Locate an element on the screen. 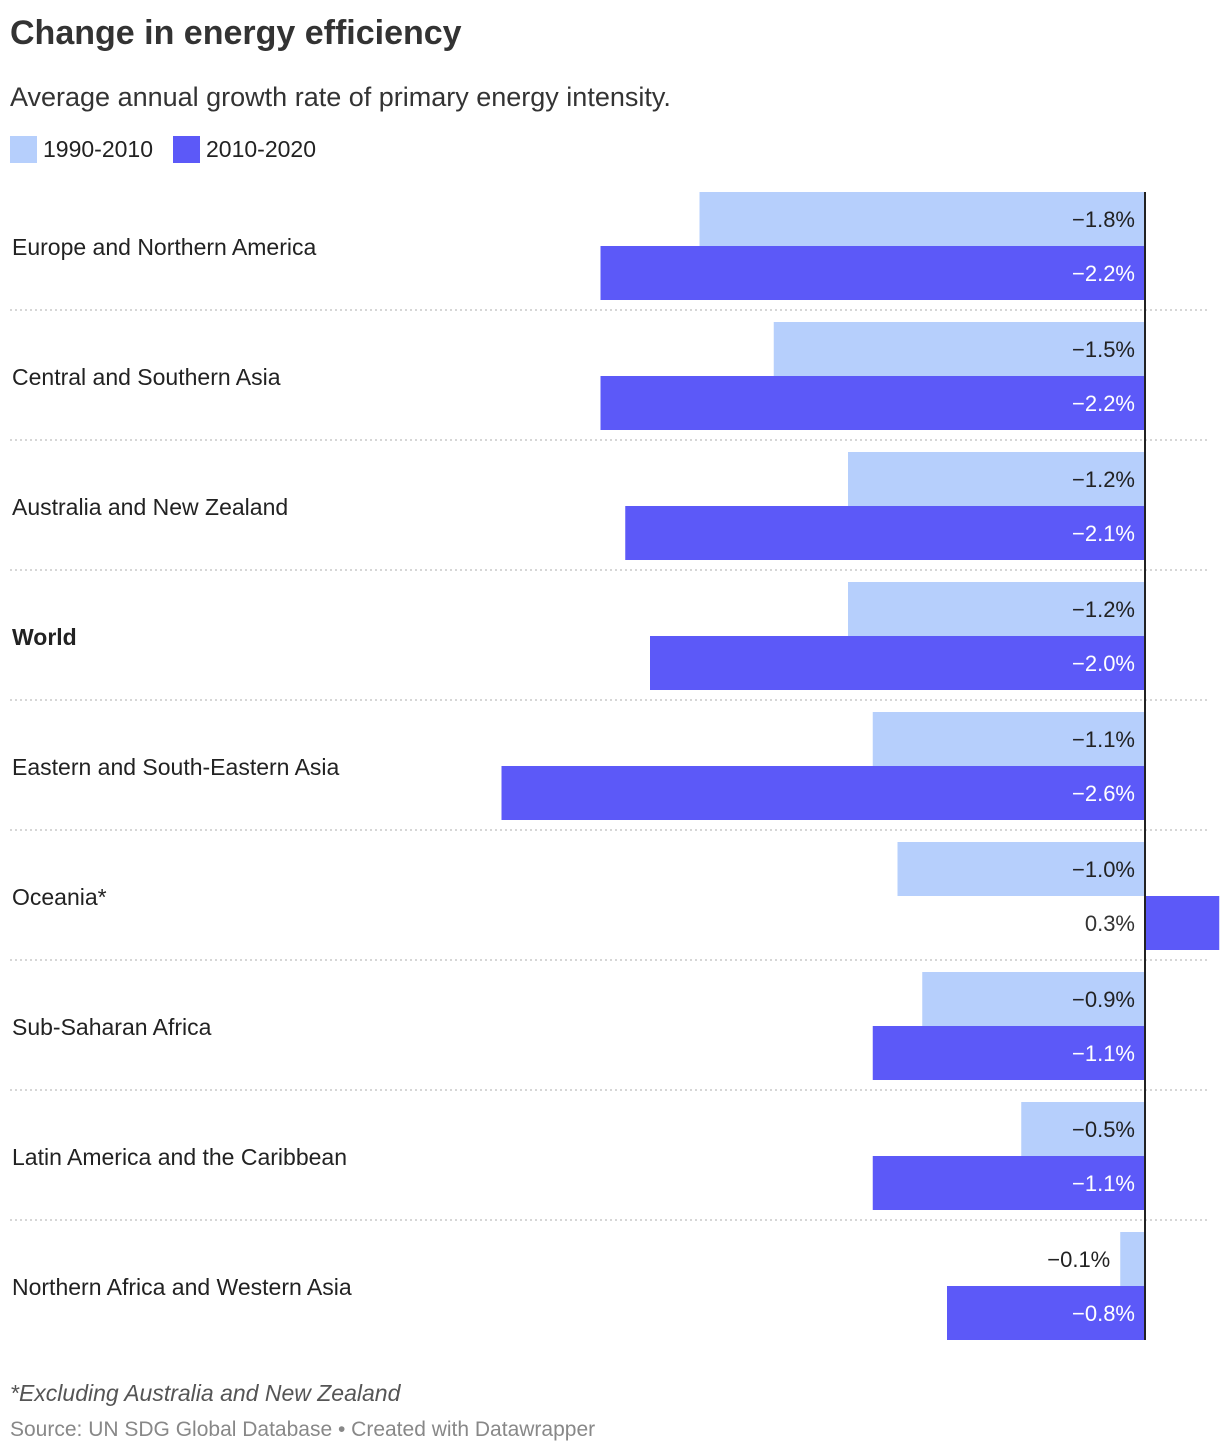 This screenshot has height=1456, width=1220. value-label-northern-africa-and-western-asia-2010-2020: −0.8% is located at coordinates (1103, 1313).